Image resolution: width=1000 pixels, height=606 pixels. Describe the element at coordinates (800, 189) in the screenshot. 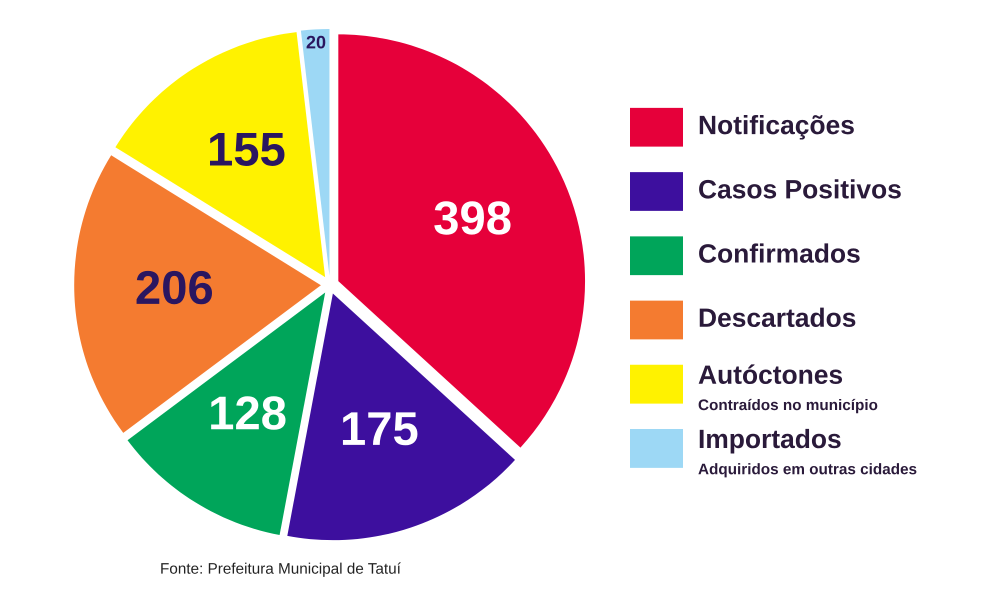

I see `legend-label: Casos Positivos` at that location.